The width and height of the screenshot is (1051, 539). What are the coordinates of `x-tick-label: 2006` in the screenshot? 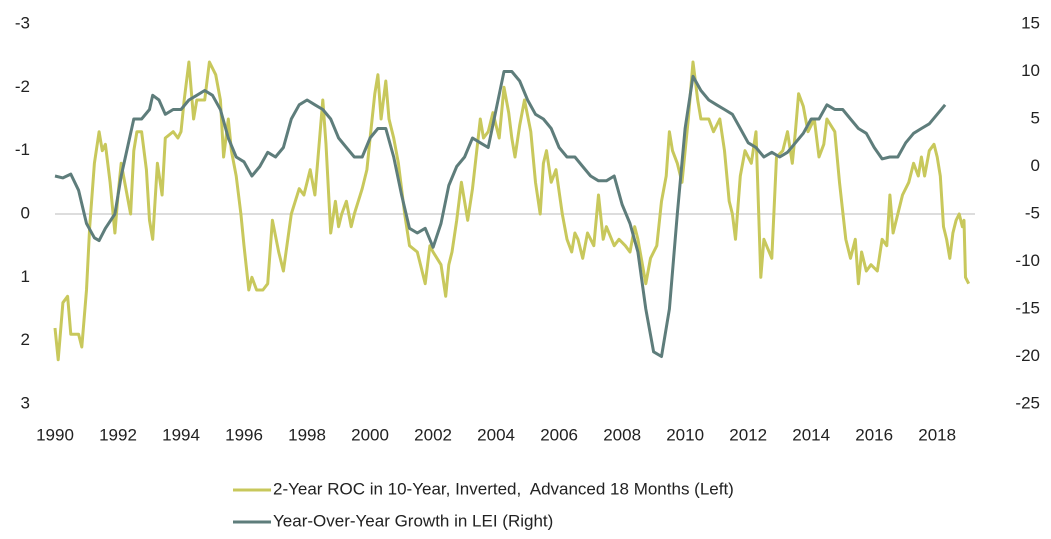 It's located at (559, 434).